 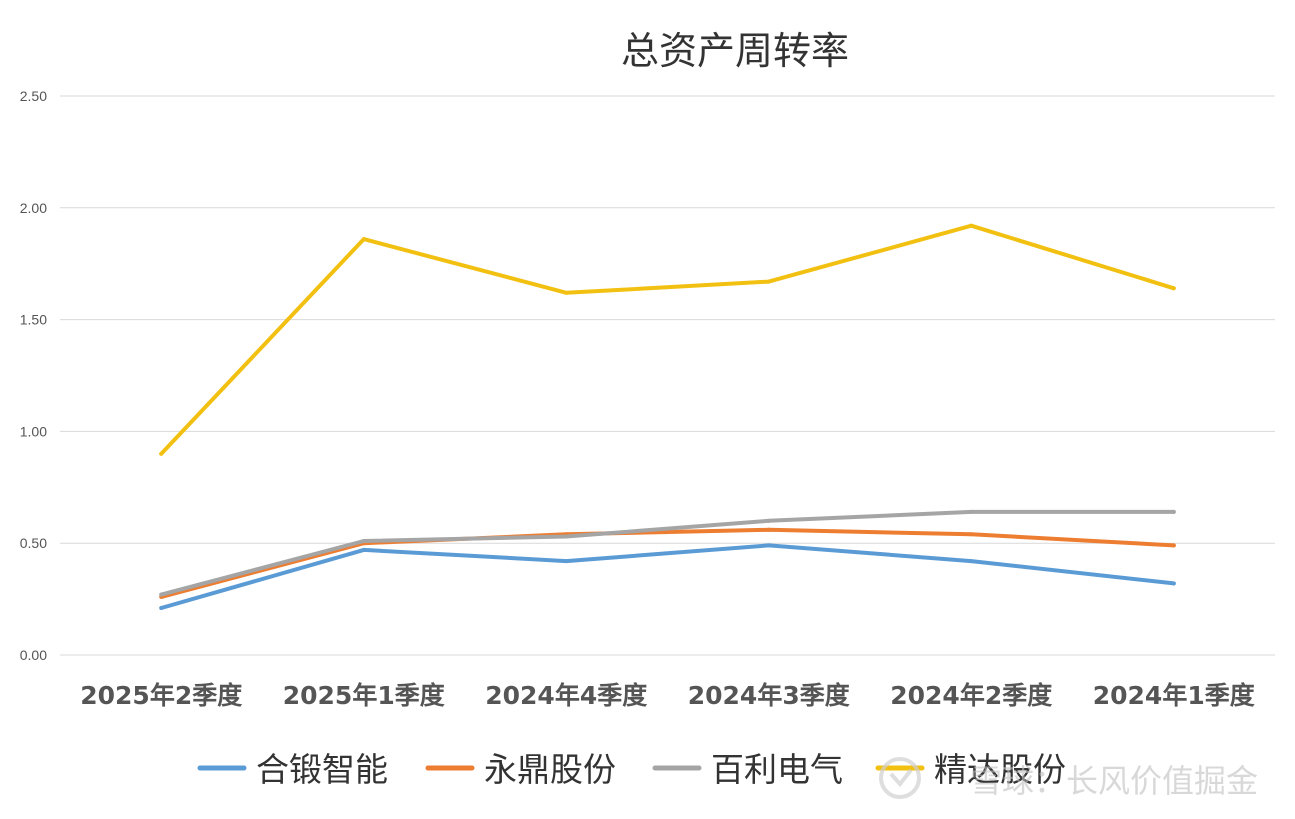 I want to click on legend-label: 永鼎股份, so click(x=550, y=769).